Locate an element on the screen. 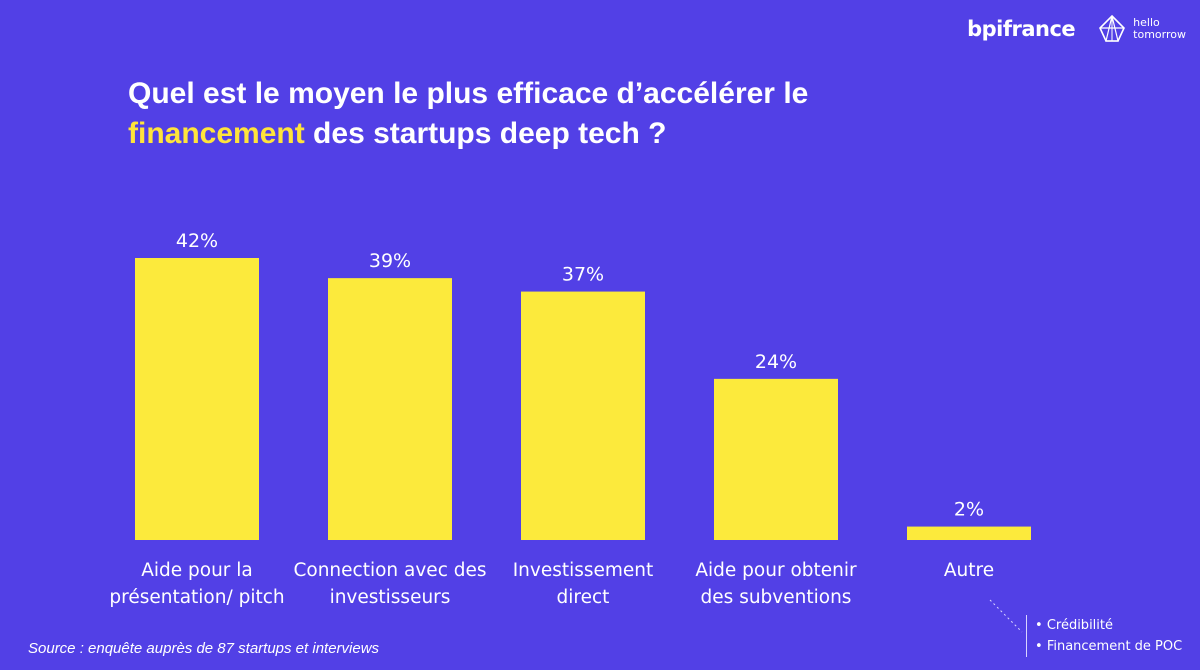 The height and width of the screenshot is (670, 1200). category-label-2-line-2: investisseurs is located at coordinates (390, 597).